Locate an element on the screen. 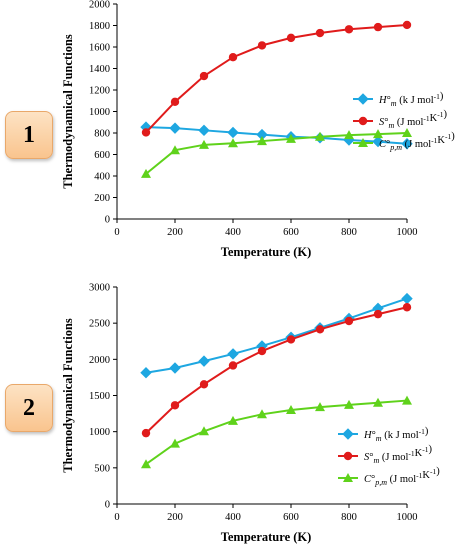 The image size is (474, 545). y-tick-label: 1400 is located at coordinates (99, 69).